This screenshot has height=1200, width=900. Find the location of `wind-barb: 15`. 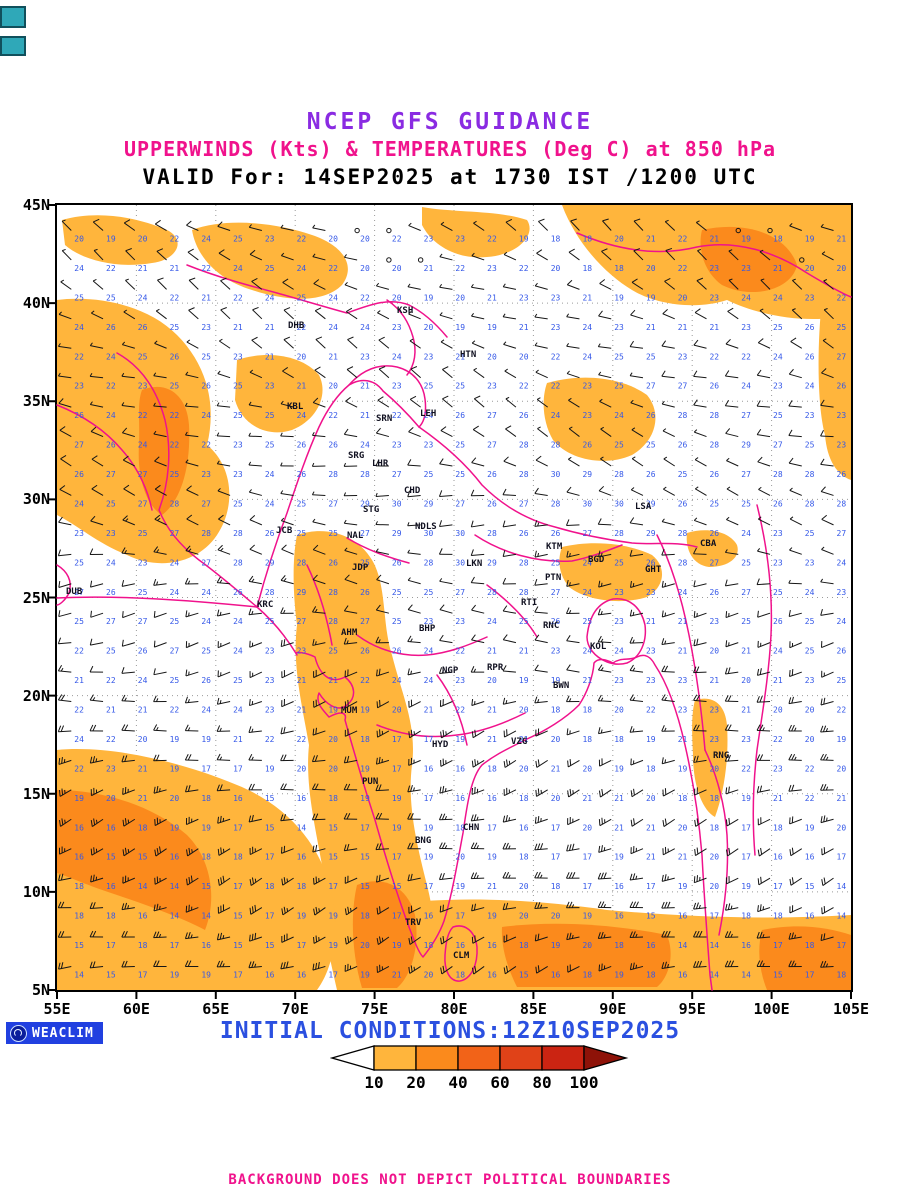

wind-barb: 15 is located at coordinates (103, 854).